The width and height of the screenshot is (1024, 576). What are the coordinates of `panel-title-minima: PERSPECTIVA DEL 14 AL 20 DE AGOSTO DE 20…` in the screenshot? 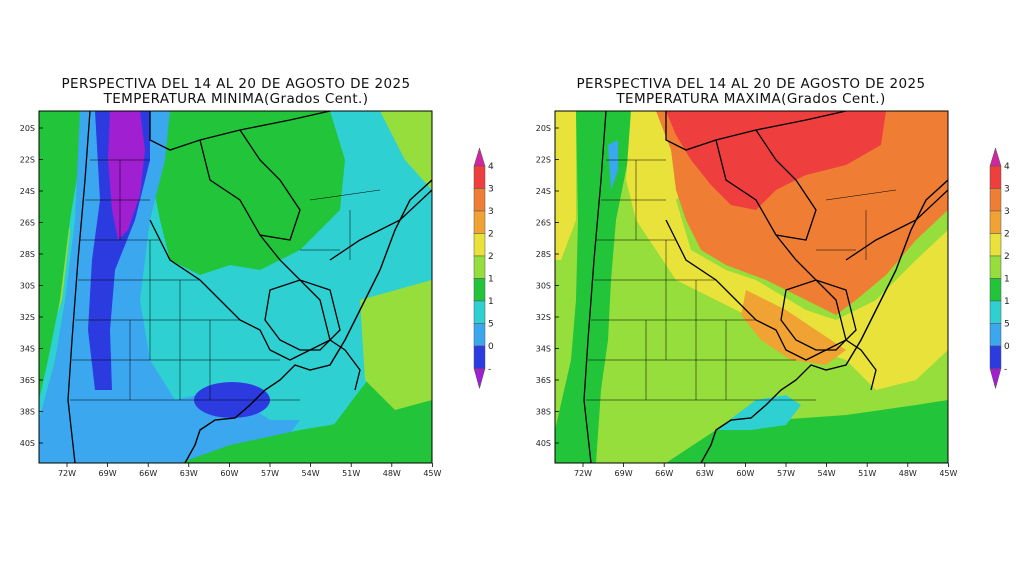 It's located at (236, 92).